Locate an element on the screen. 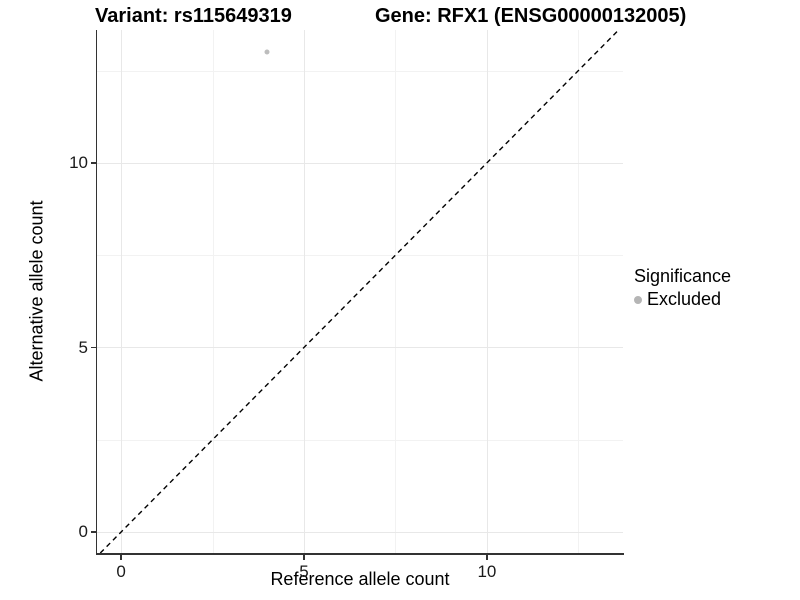 This screenshot has width=800, height=600. x-tick-label: 10 is located at coordinates (487, 571).